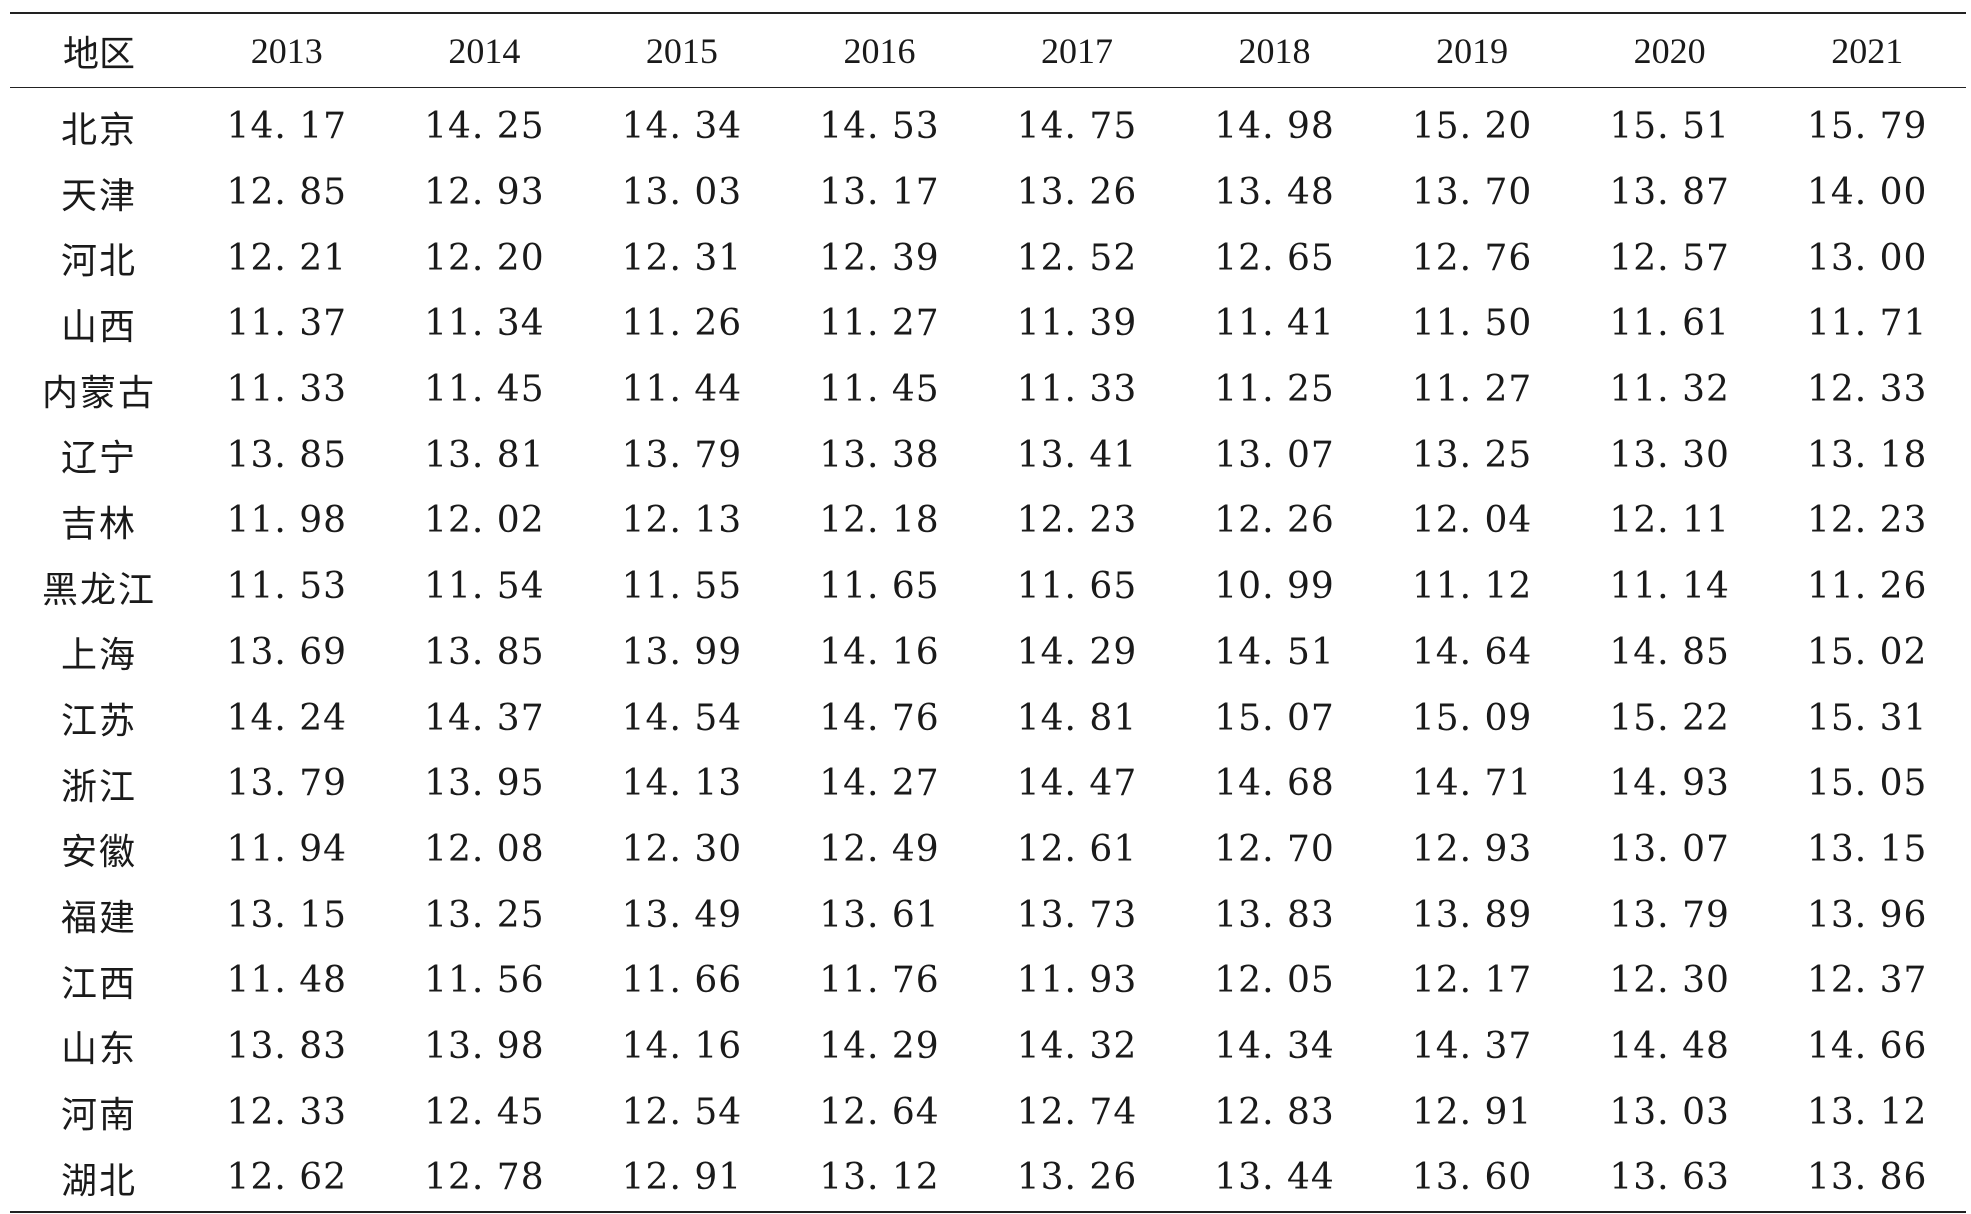  Describe the element at coordinates (682, 718) in the screenshot. I see `value-cell: 14. 54` at that location.